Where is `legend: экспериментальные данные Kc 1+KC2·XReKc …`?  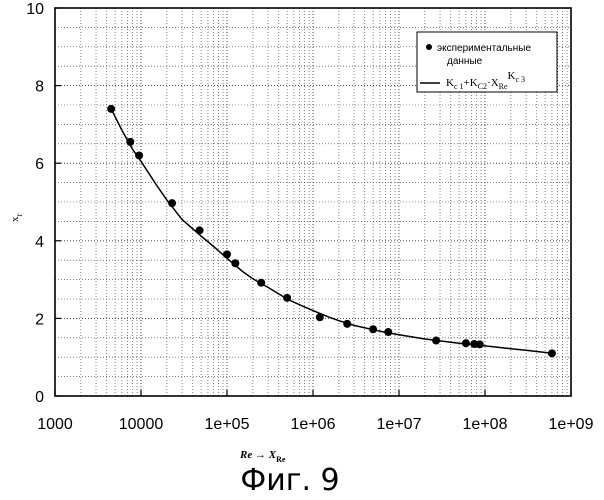
legend: экспериментальные данные Kc 1+KC2·XReKc … is located at coordinates (487, 62).